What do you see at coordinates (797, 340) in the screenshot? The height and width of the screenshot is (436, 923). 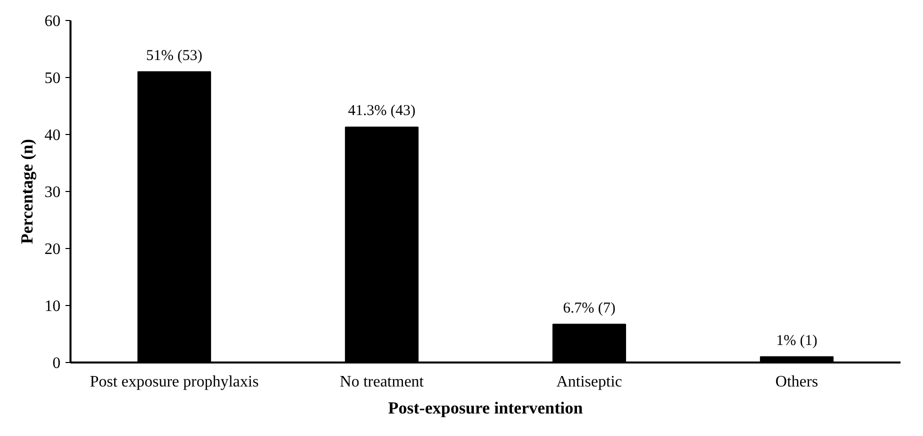 I see `data-label: 1% (1)` at bounding box center [797, 340].